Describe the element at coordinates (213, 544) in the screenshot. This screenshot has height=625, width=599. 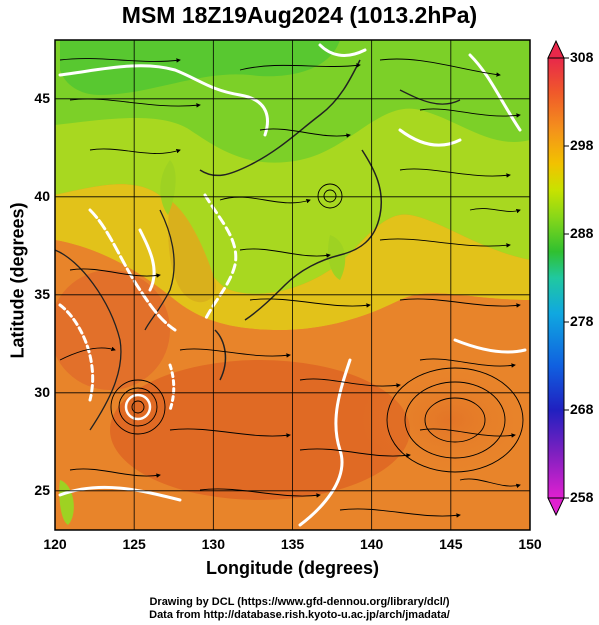
I see `lon-tick-label: 130` at that location.